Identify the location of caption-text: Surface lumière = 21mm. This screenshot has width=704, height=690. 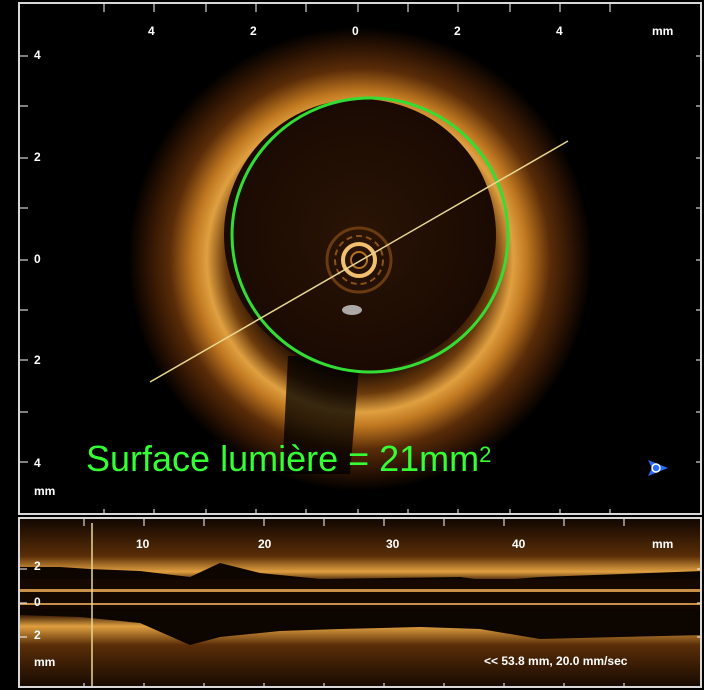
(283, 458).